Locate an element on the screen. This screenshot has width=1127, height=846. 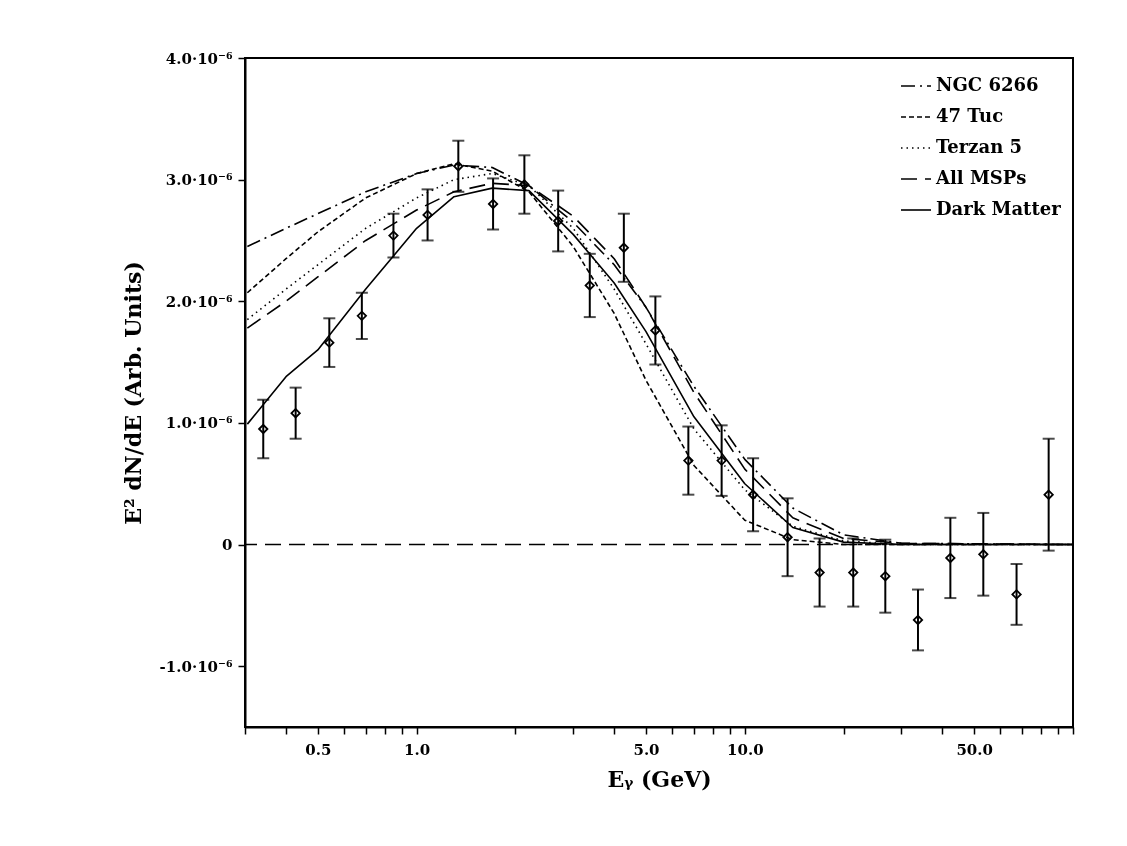
legend-label: NGC 6266 is located at coordinates (987, 84).